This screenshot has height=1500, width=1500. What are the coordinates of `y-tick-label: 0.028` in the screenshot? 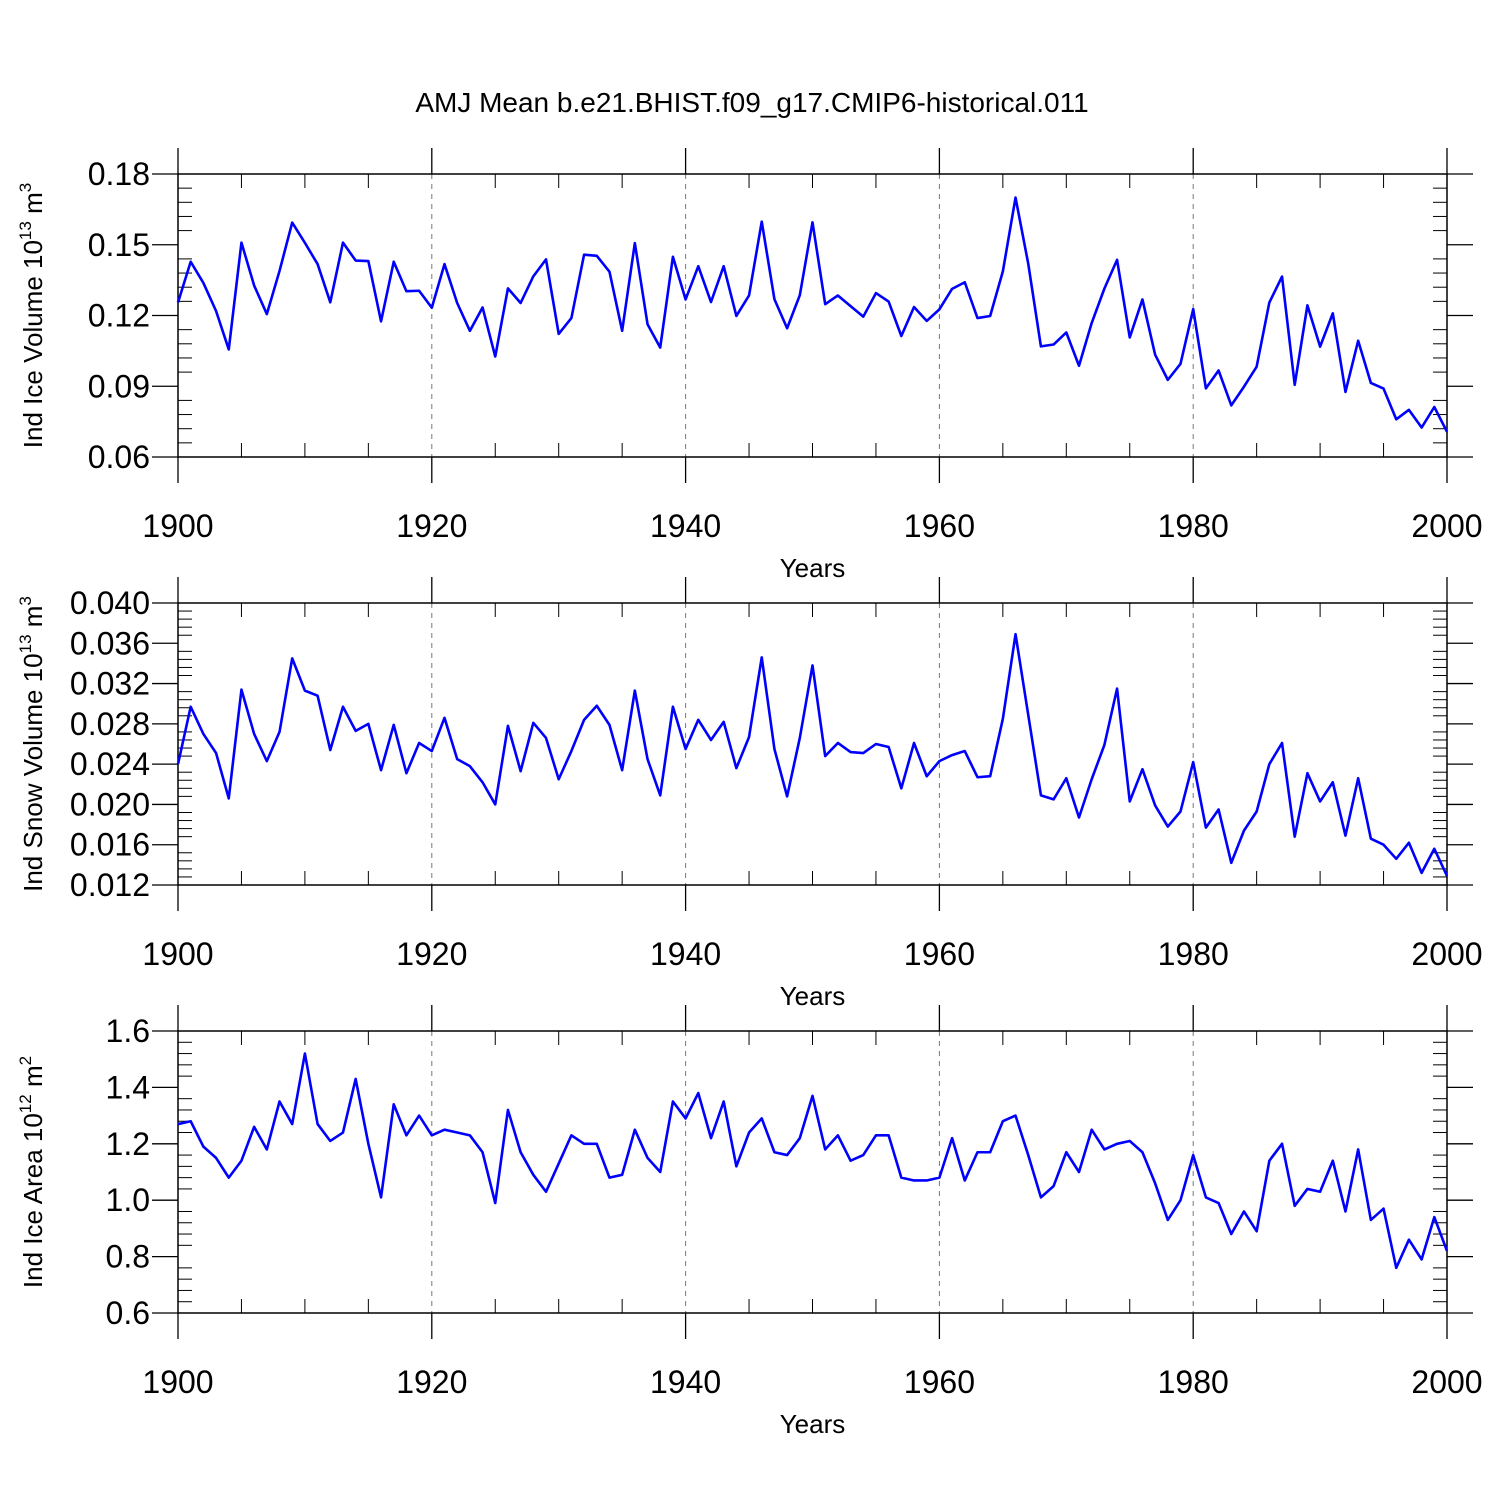 It's located at (110, 724).